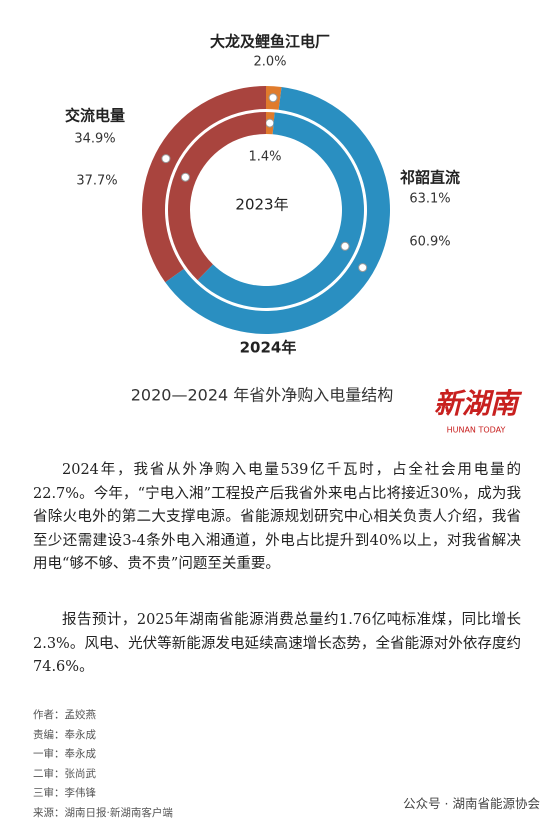  I want to click on chart-title: 2020—2024 年省外净购入电量结构, so click(262, 395).